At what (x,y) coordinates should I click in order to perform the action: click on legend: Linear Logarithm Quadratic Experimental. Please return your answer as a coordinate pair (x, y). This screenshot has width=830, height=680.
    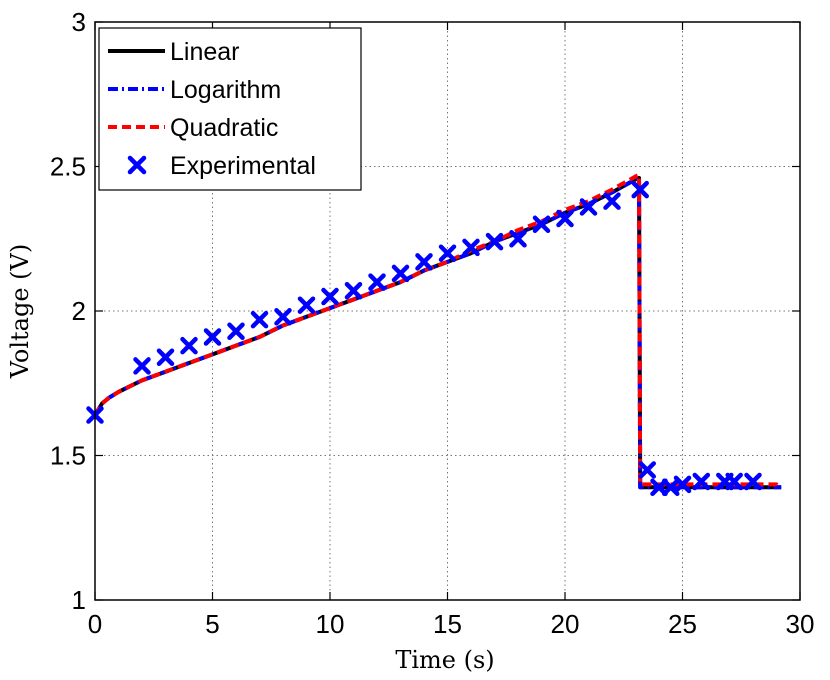
    Looking at the image, I should click on (230, 109).